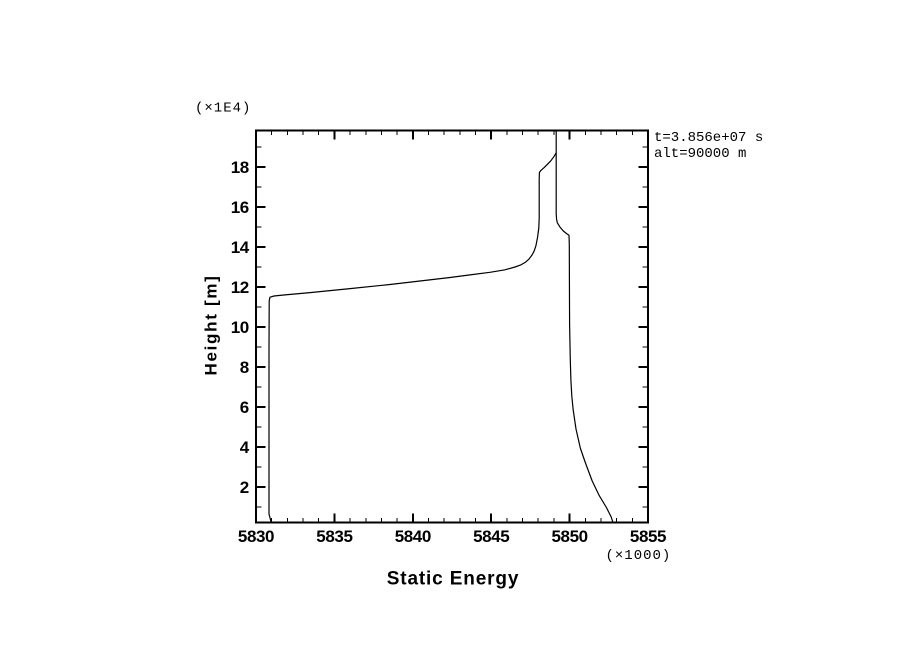  I want to click on svg-text: (×1000), so click(639, 556).